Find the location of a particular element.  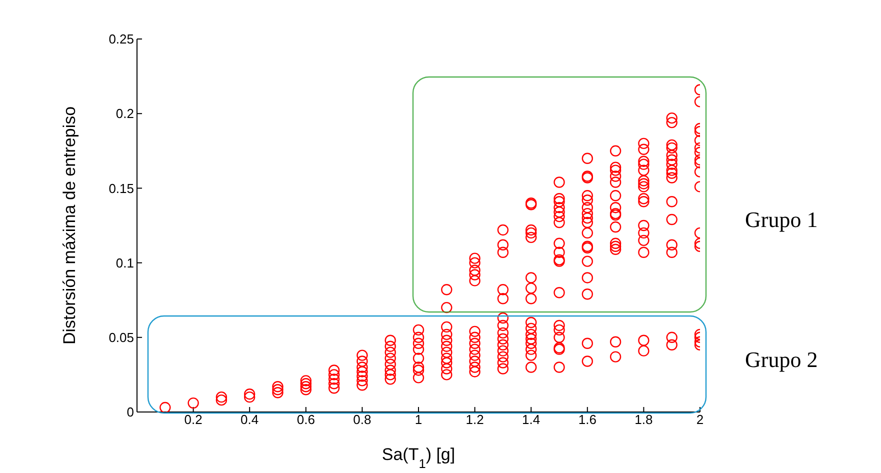

x-tick-label: 0.6 is located at coordinates (305, 420).